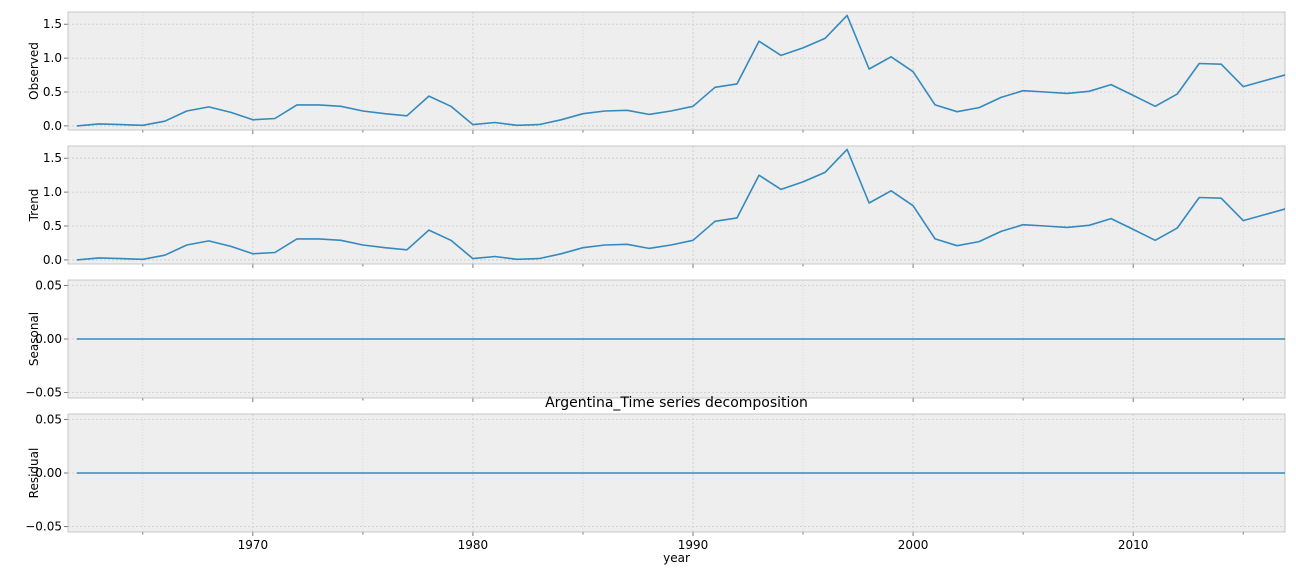 This screenshot has width=1296, height=580. Describe the element at coordinates (913, 545) in the screenshot. I see `x-tick-label: 2000` at that location.